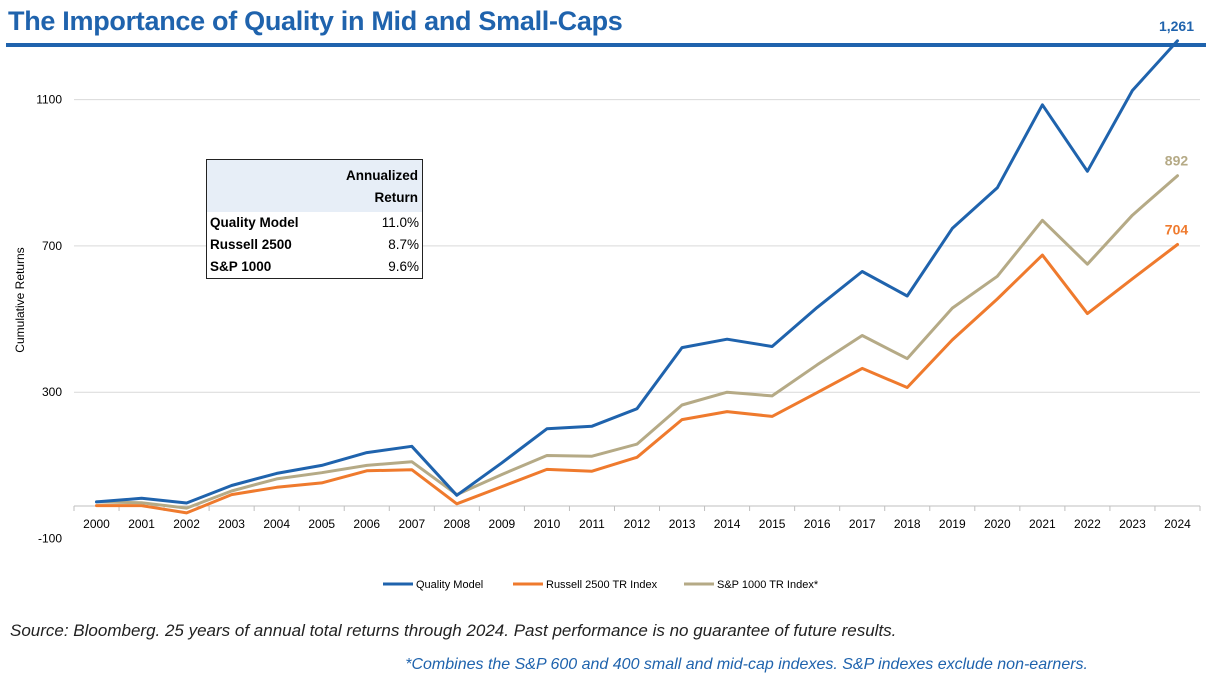  What do you see at coordinates (727, 524) in the screenshot?
I see `x-tick-label: 2014` at bounding box center [727, 524].